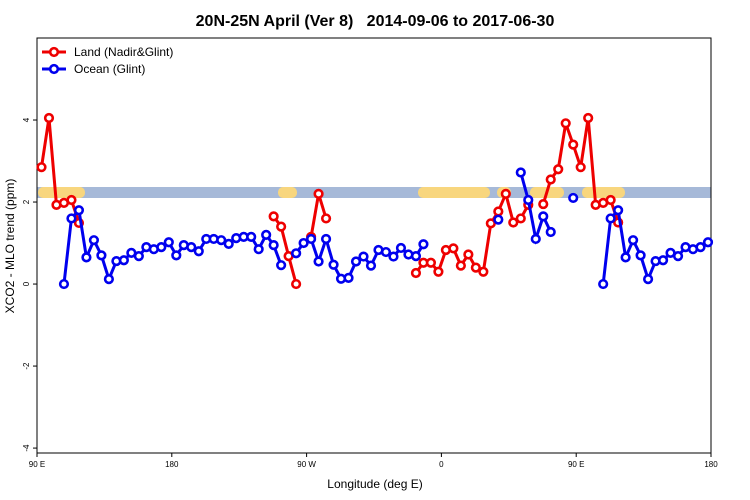 Image resolution: width=750 pixels, height=500 pixels. I want to click on y-tick-label: 0, so click(26, 283).